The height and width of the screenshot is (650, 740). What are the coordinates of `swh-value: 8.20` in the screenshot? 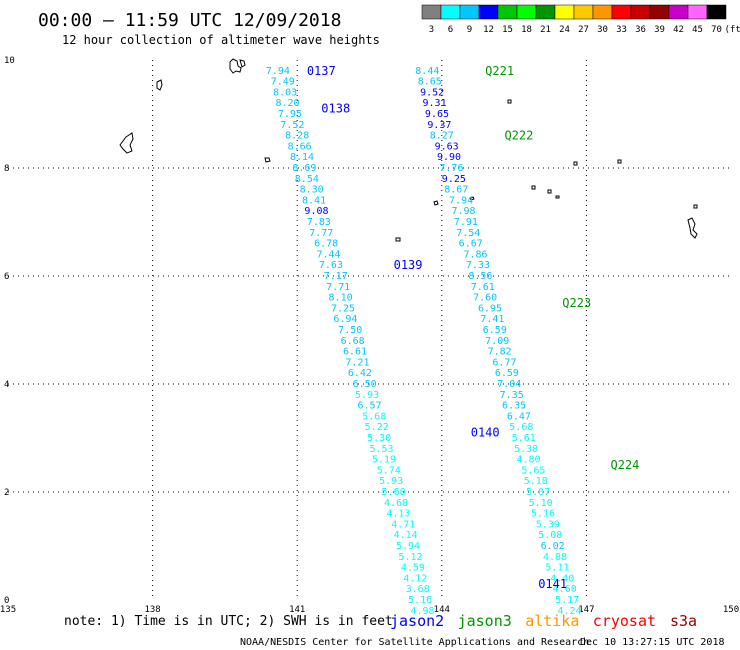 It's located at (288, 103).